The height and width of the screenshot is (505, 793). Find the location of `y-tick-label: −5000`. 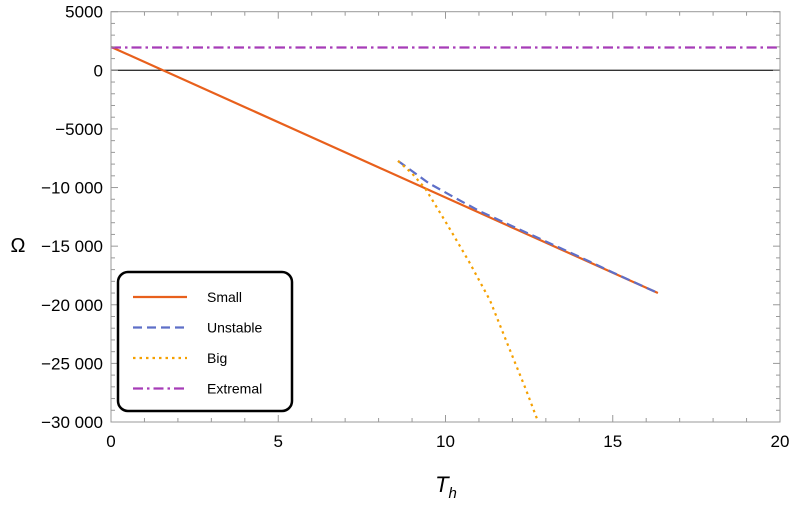

y-tick-label: −5000 is located at coordinates (79, 129).